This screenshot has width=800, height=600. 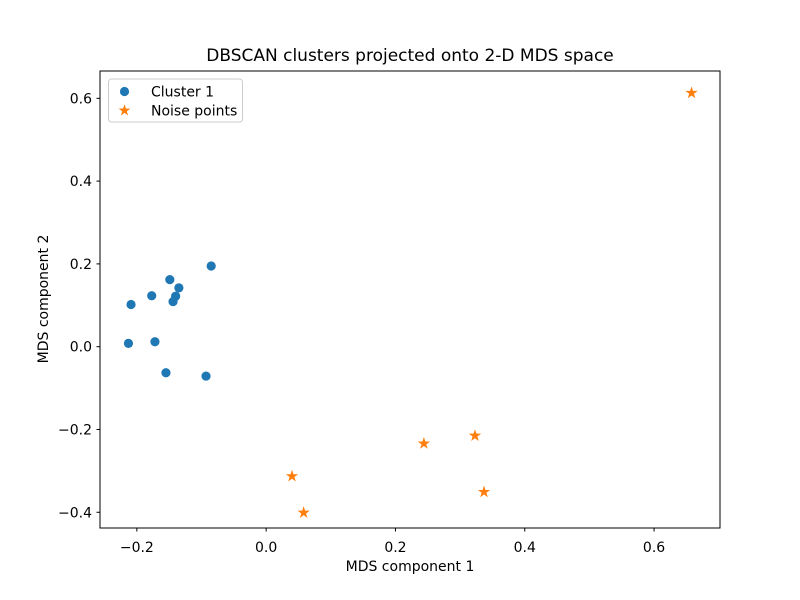 What do you see at coordinates (395, 548) in the screenshot?
I see `x-tick-label: 0.2` at bounding box center [395, 548].